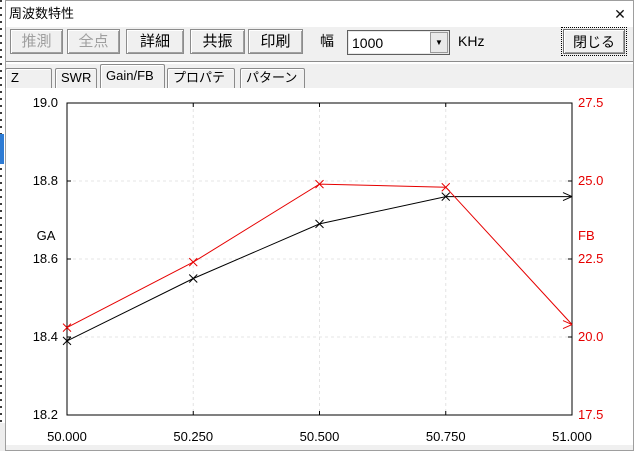 The height and width of the screenshot is (451, 634). What do you see at coordinates (620, 14) in the screenshot?
I see `close-icon: ✕` at bounding box center [620, 14].